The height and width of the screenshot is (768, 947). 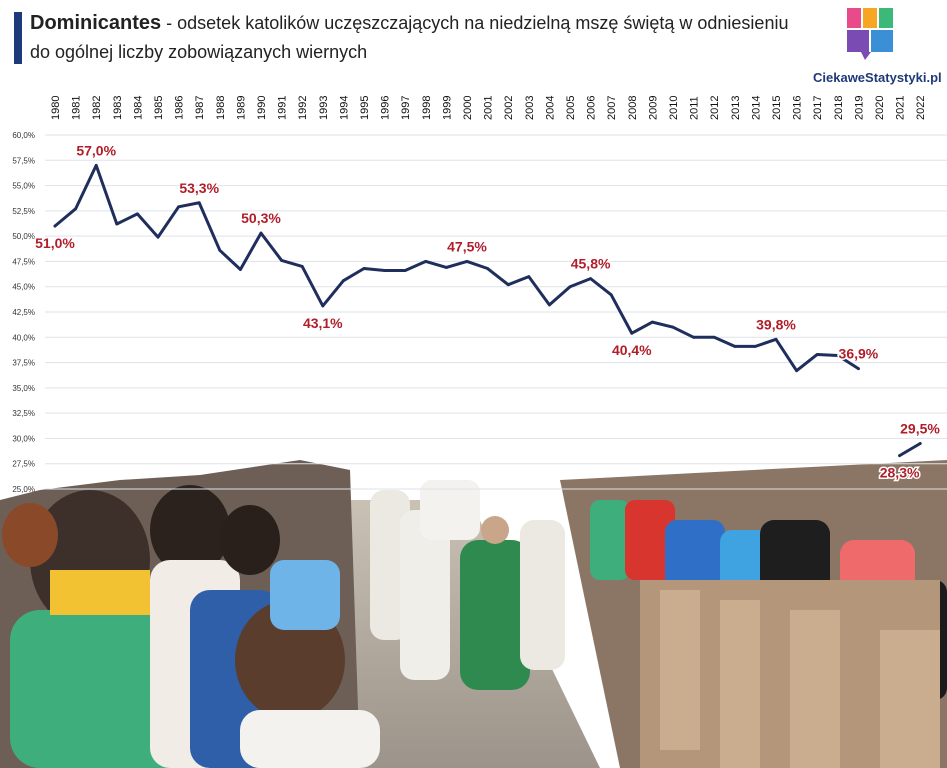 I want to click on x-tick-label: 1988, so click(x=221, y=108).